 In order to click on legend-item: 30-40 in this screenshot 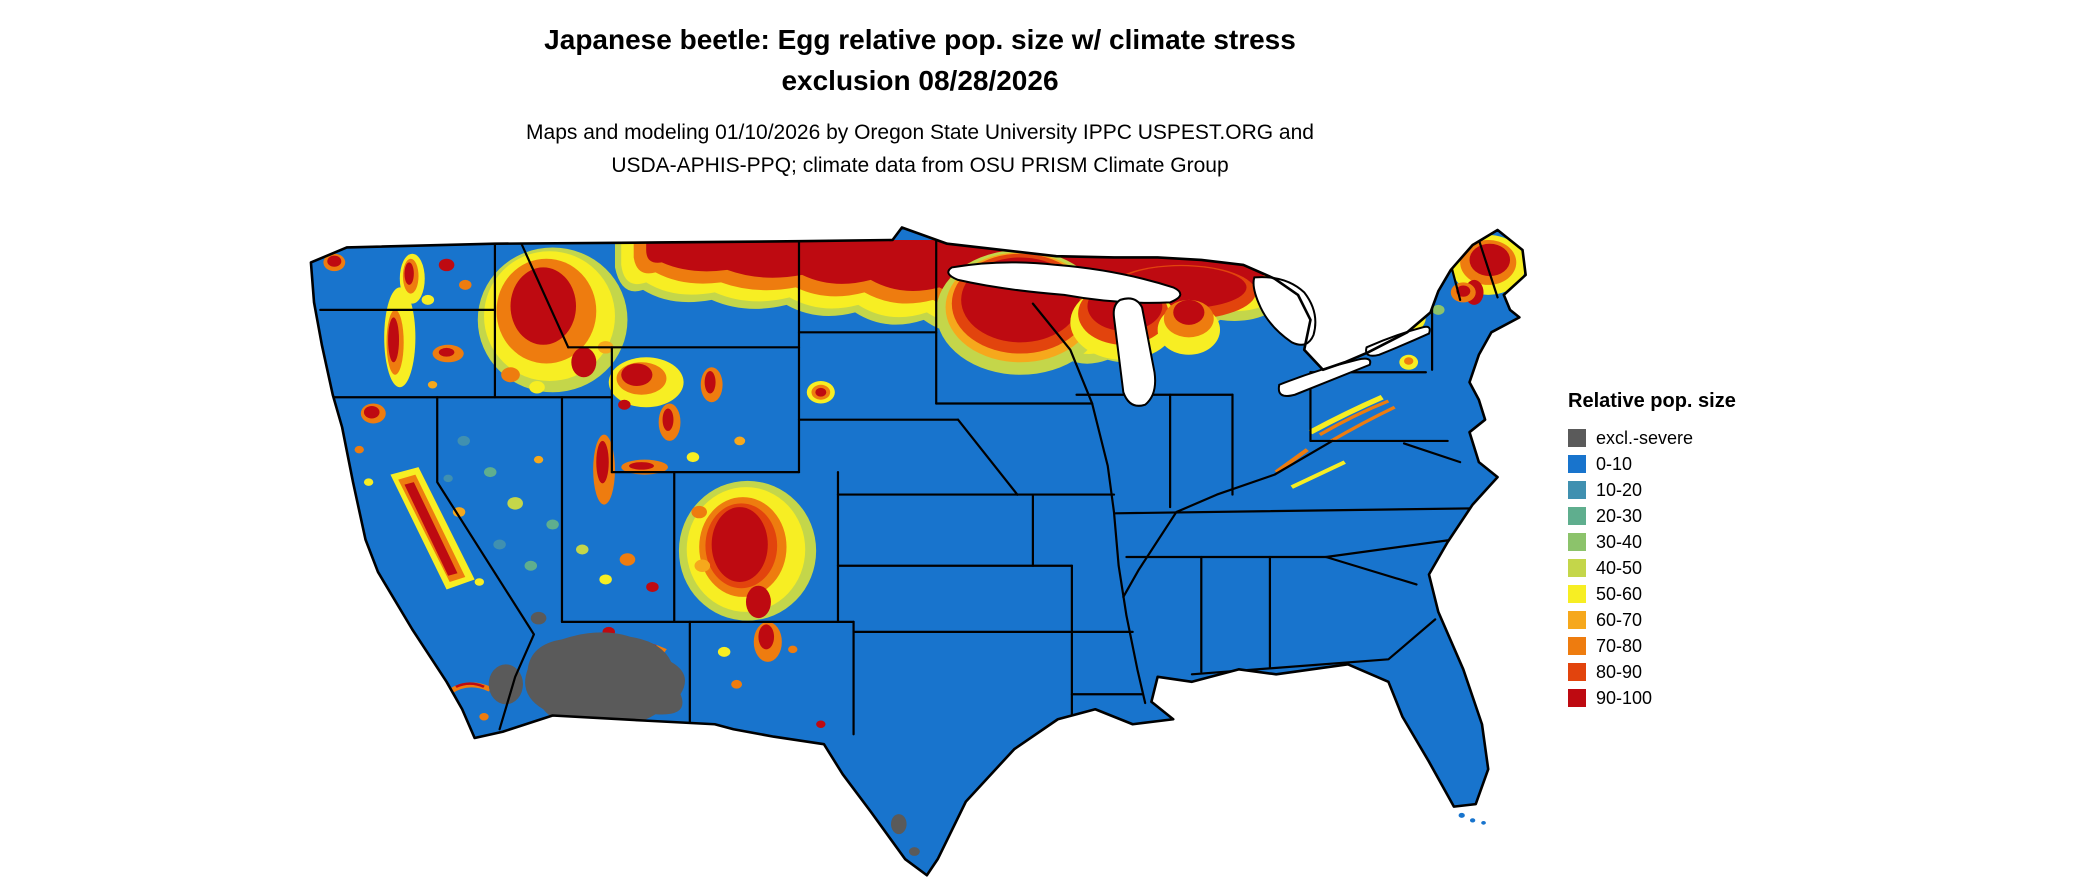, I will do `click(1698, 542)`.